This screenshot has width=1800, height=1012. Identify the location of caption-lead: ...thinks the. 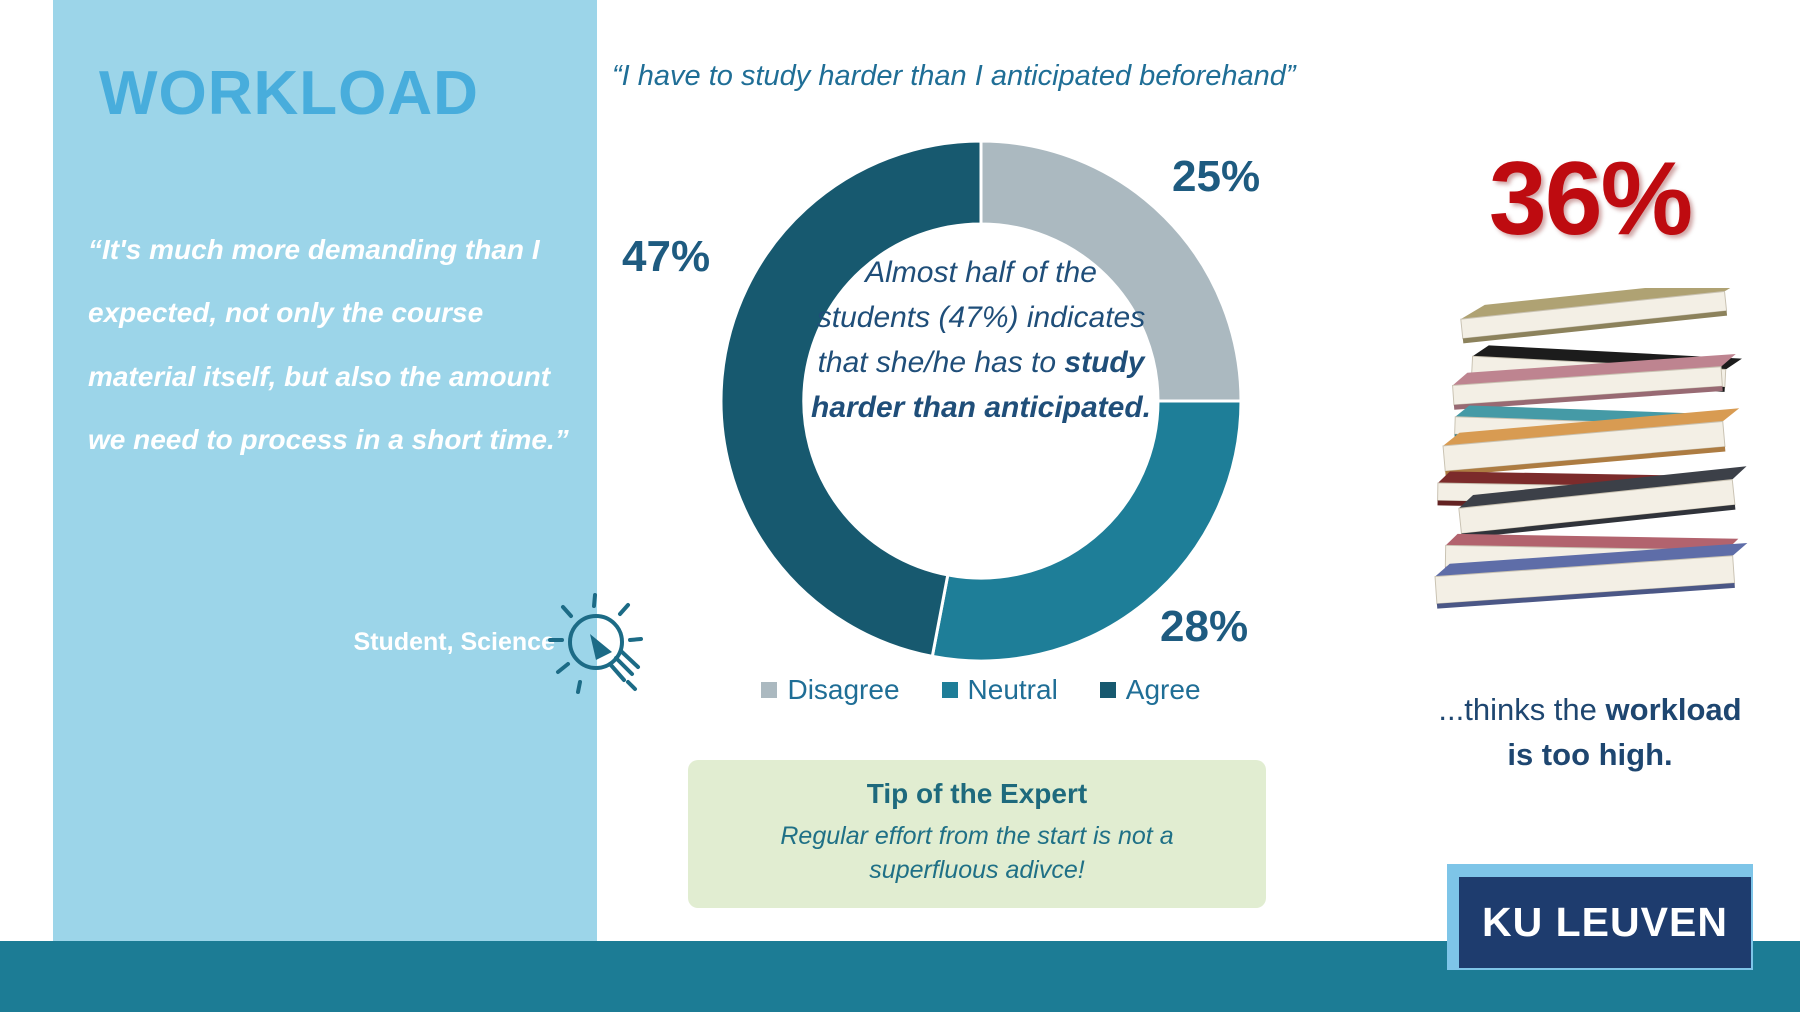
(1522, 709).